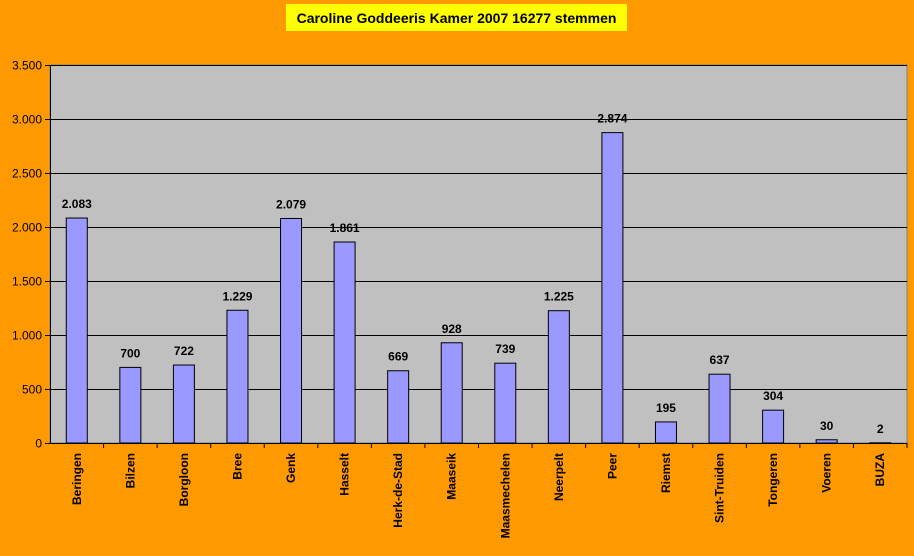 Image resolution: width=914 pixels, height=556 pixels. I want to click on data-label: 30, so click(827, 426).